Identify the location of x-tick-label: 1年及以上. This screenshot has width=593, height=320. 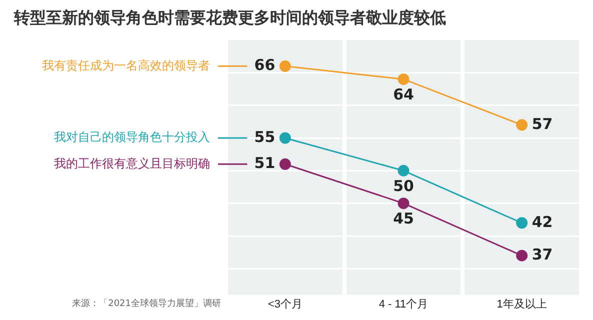
(521, 303).